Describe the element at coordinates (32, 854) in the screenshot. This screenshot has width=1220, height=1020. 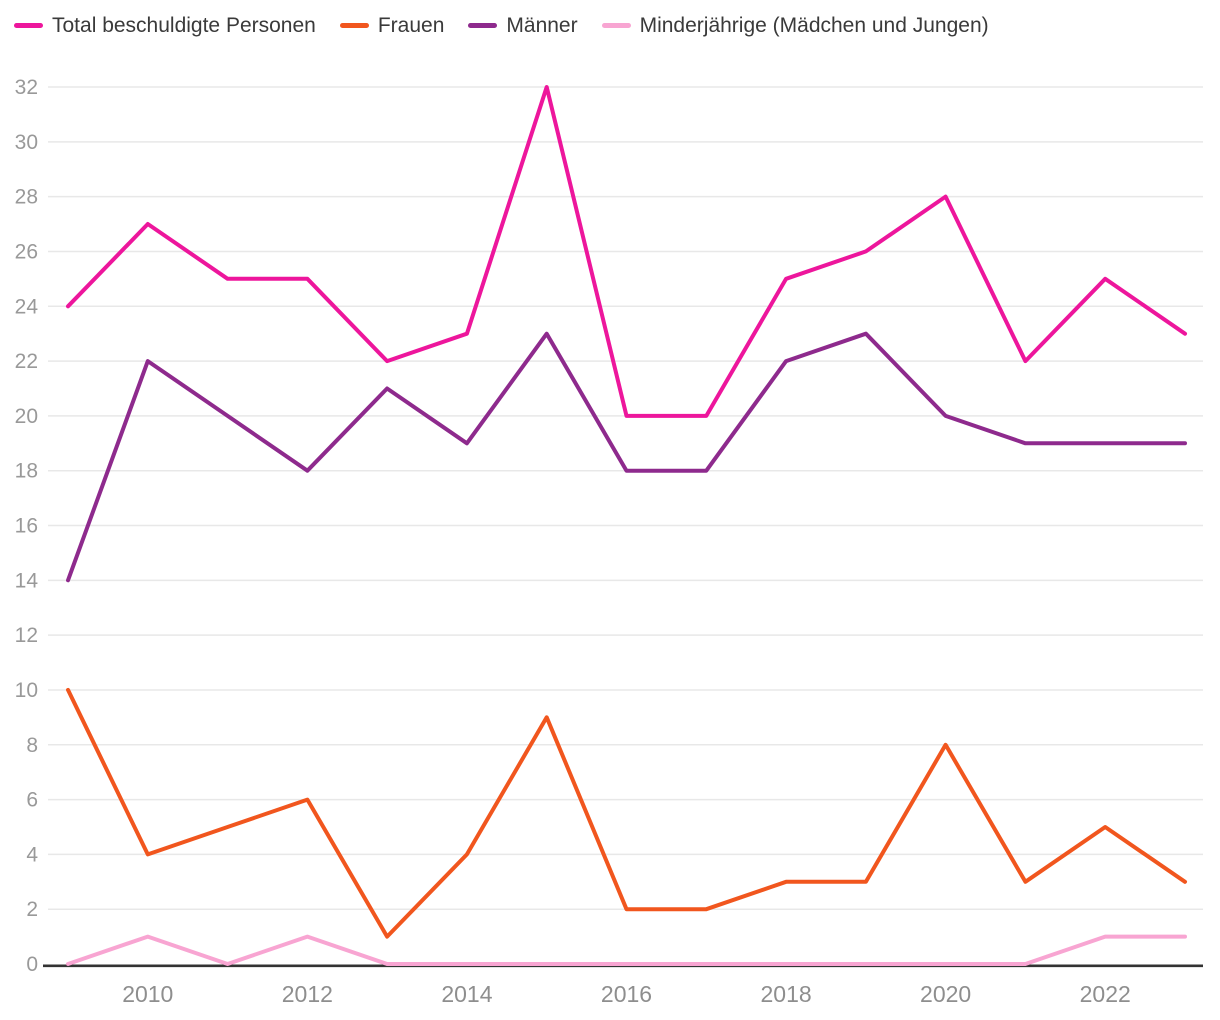
I see `y-tick-label: 4` at that location.